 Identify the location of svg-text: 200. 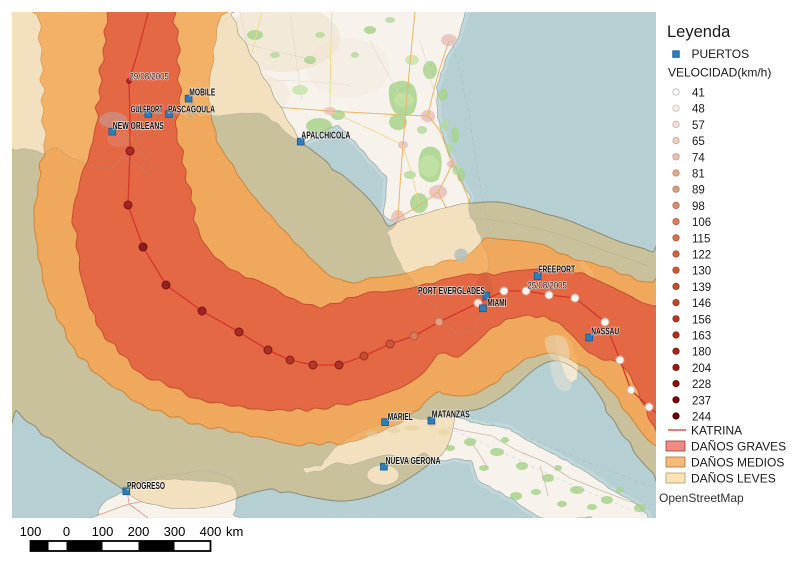
(139, 531).